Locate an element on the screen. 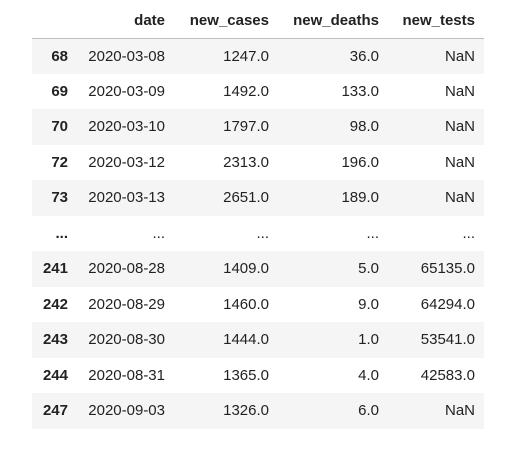 Image resolution: width=518 pixels, height=453 pixels. cell-date: 2020-08-28 is located at coordinates (126, 269).